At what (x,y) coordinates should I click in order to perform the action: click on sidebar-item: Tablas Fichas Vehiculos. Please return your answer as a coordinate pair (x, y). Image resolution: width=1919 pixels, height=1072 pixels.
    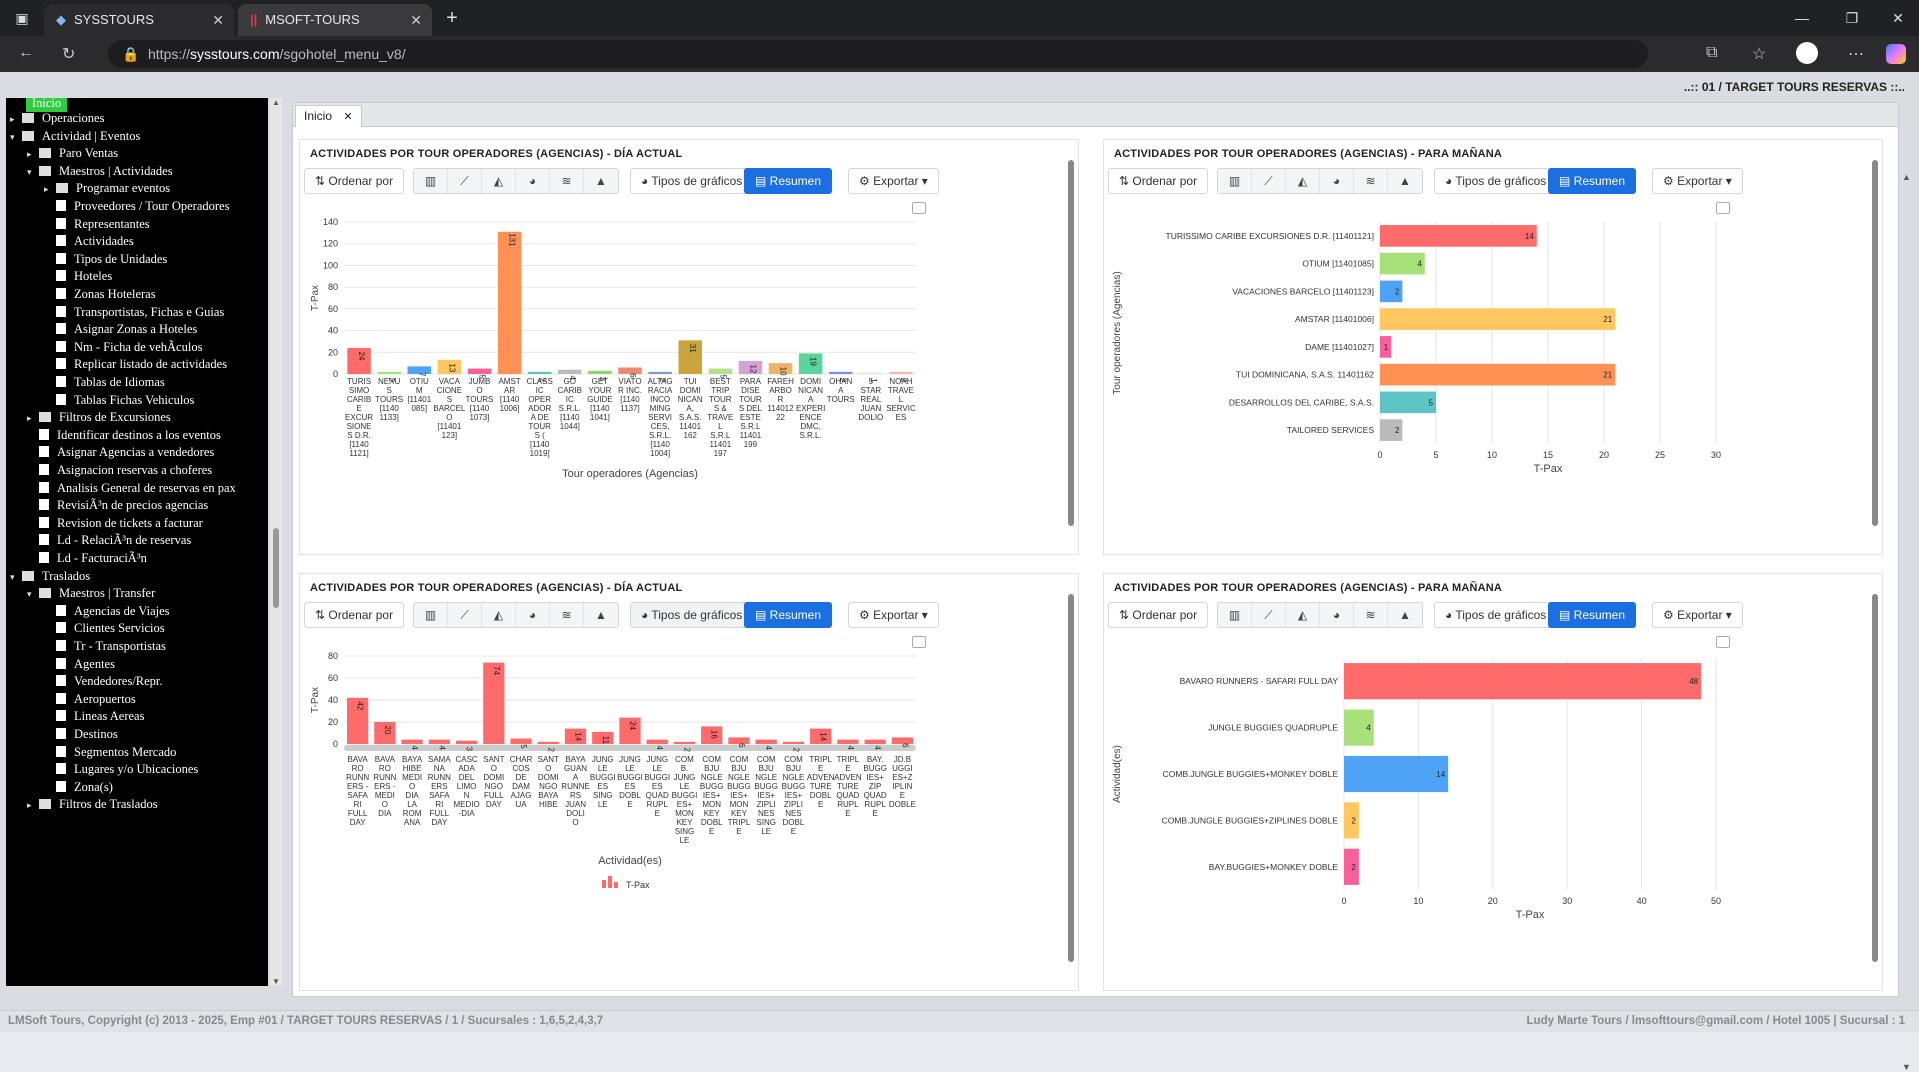
    Looking at the image, I should click on (119, 400).